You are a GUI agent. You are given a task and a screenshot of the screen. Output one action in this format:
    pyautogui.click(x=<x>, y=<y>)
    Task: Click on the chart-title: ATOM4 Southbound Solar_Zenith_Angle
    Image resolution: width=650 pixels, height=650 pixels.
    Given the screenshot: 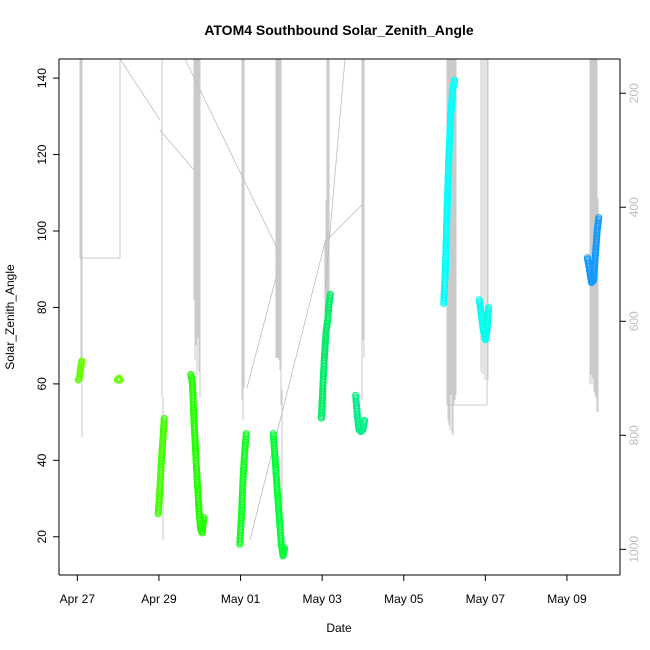 What is the action you would take?
    pyautogui.click(x=339, y=30)
    